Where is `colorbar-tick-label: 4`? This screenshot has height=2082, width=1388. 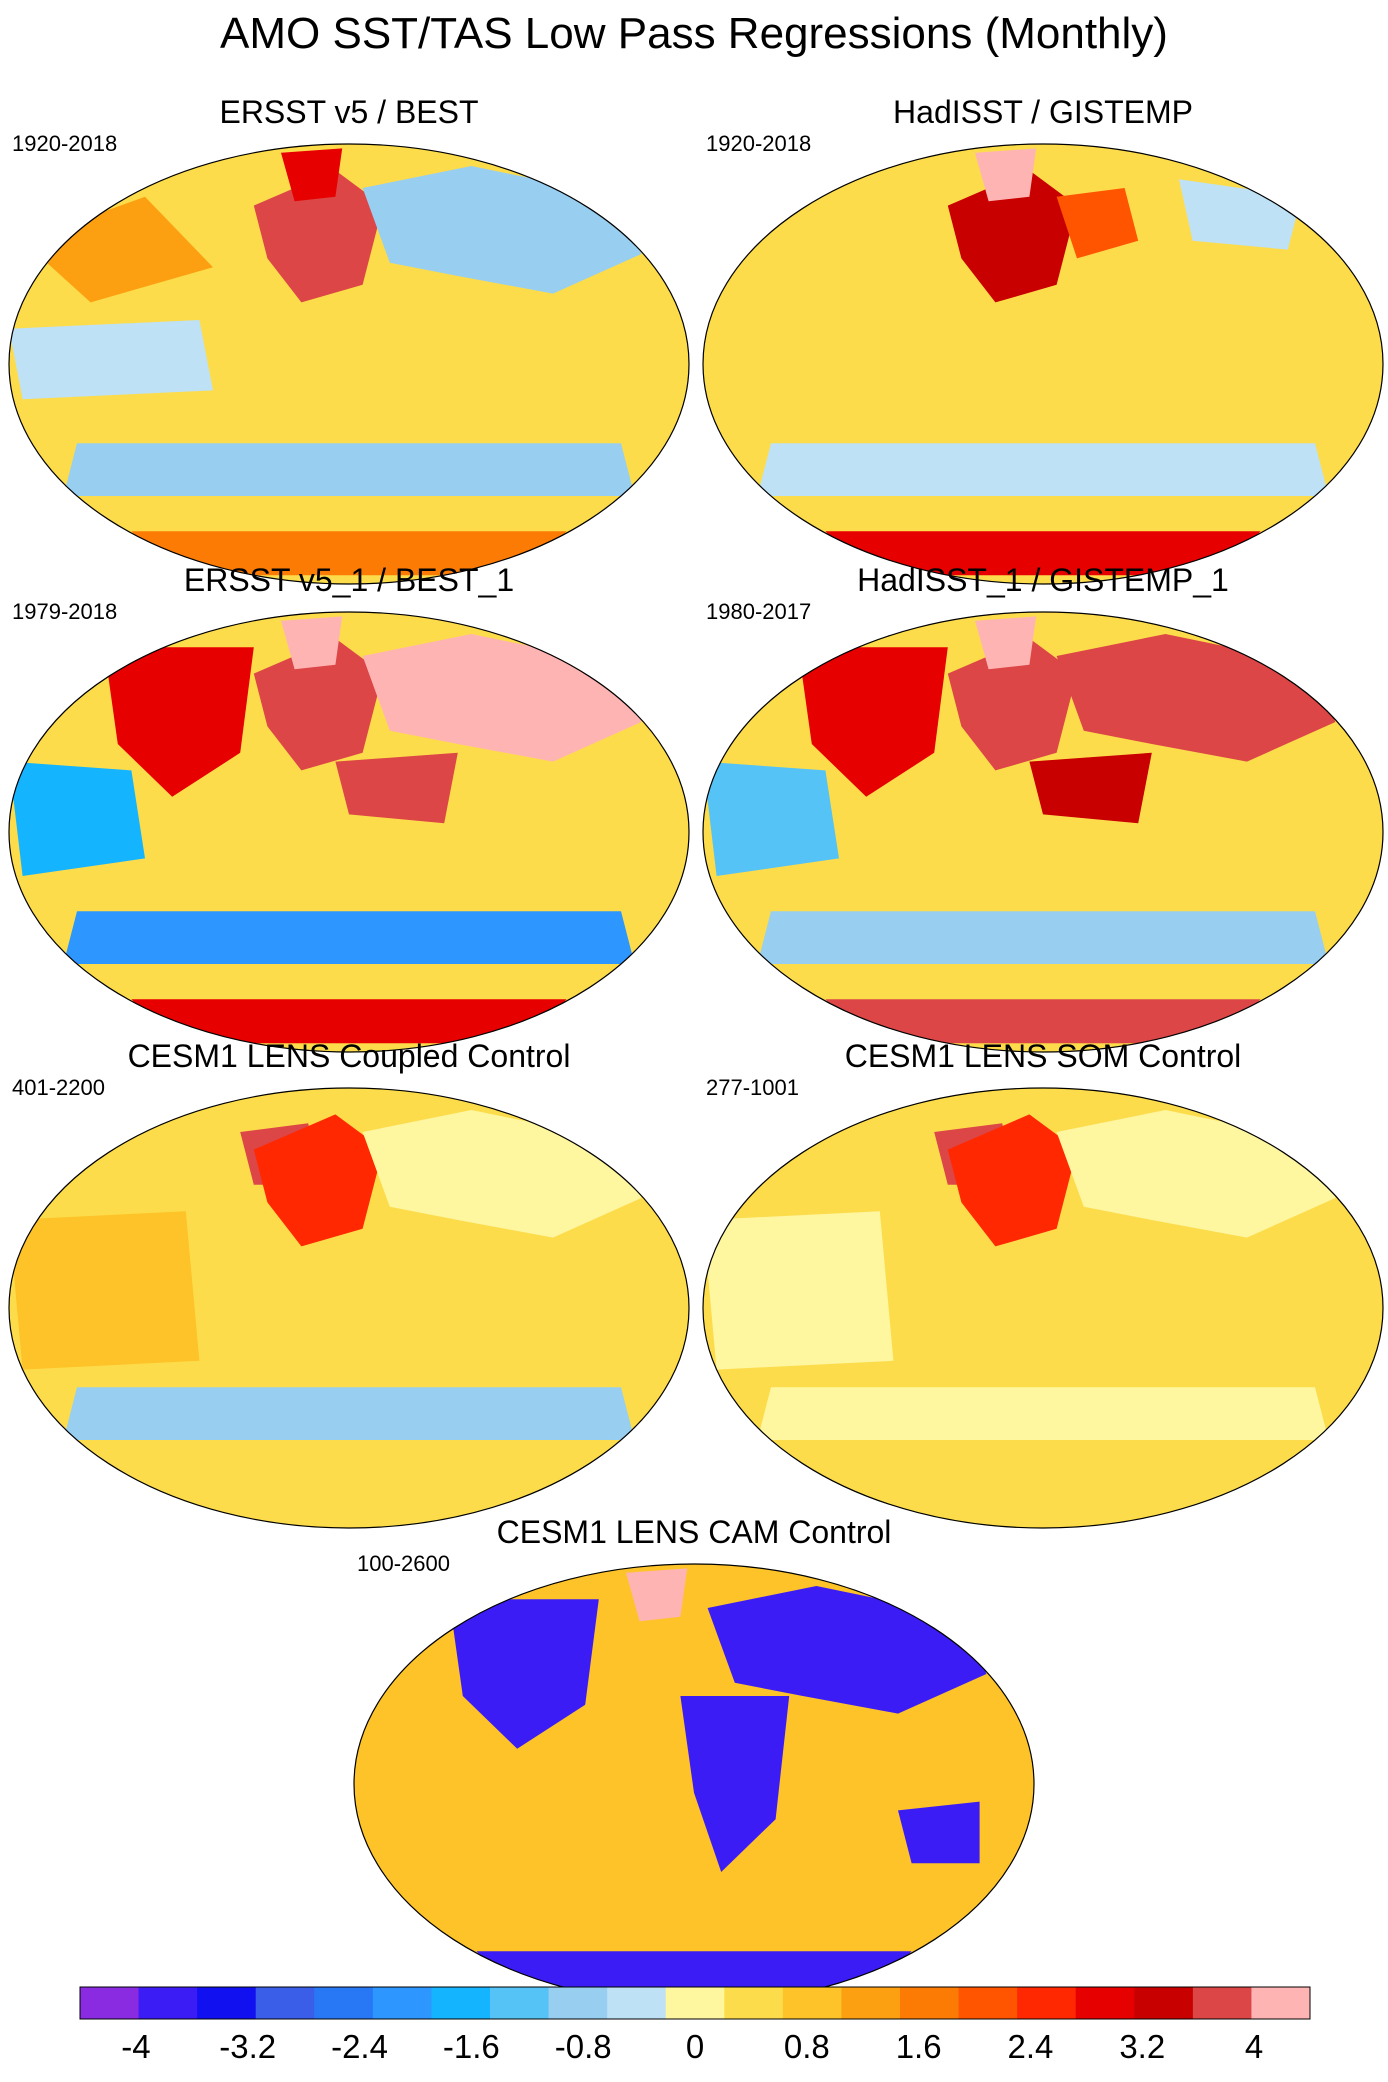 colorbar-tick-label: 4 is located at coordinates (1254, 2046).